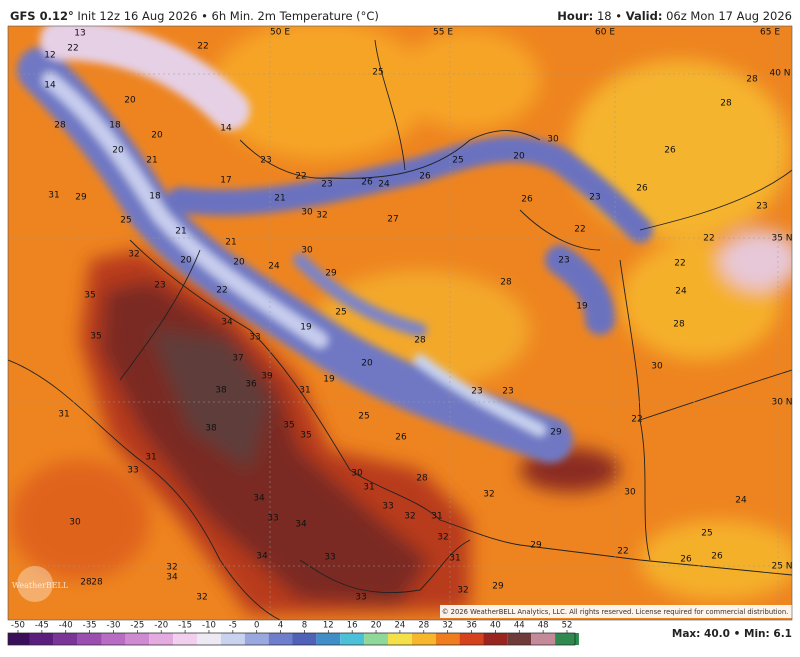 The image size is (800, 657). I want to click on hour-label: Hour:, so click(575, 16).